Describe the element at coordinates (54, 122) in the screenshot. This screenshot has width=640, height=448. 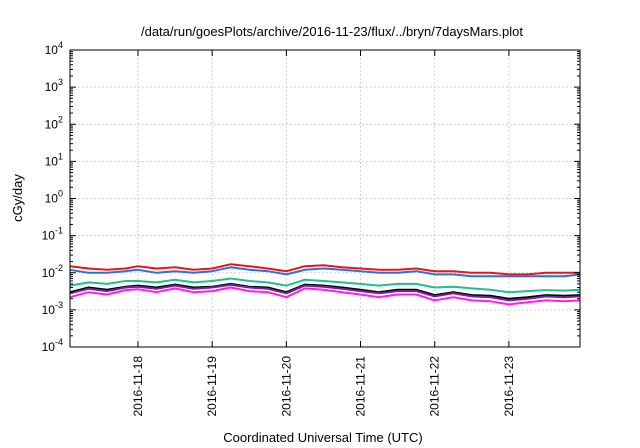
I see `y-tick-label: 10²` at that location.